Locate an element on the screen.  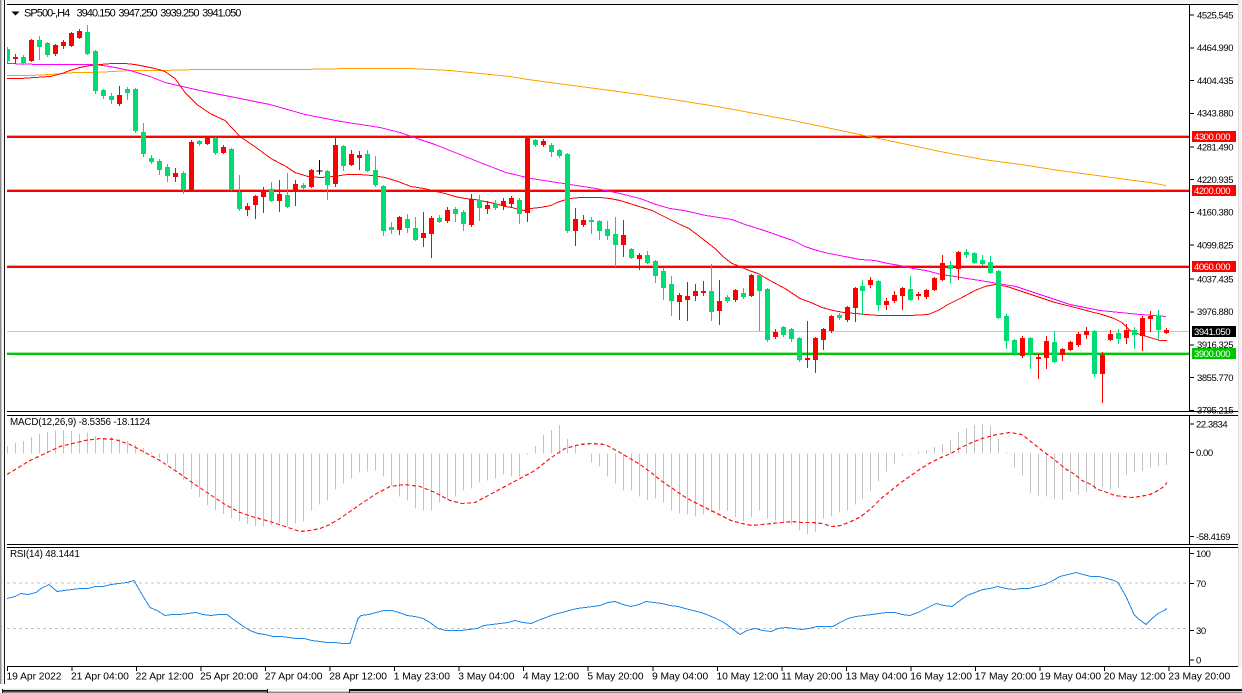
svg-text: 28 Apr 12:00 is located at coordinates (358, 677).